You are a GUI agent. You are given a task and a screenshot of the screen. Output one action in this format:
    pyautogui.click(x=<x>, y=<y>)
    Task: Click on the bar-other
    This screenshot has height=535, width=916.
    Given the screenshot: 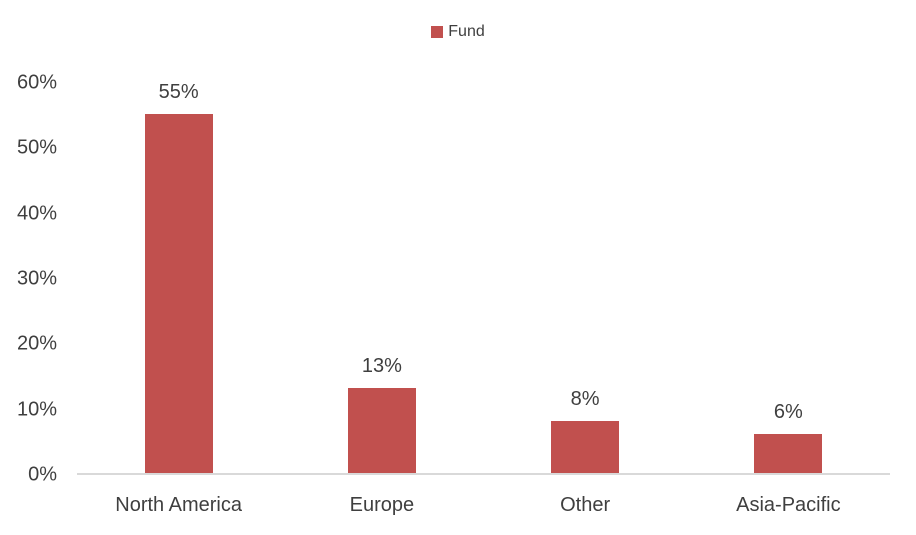 What is the action you would take?
    pyautogui.click(x=585, y=446)
    